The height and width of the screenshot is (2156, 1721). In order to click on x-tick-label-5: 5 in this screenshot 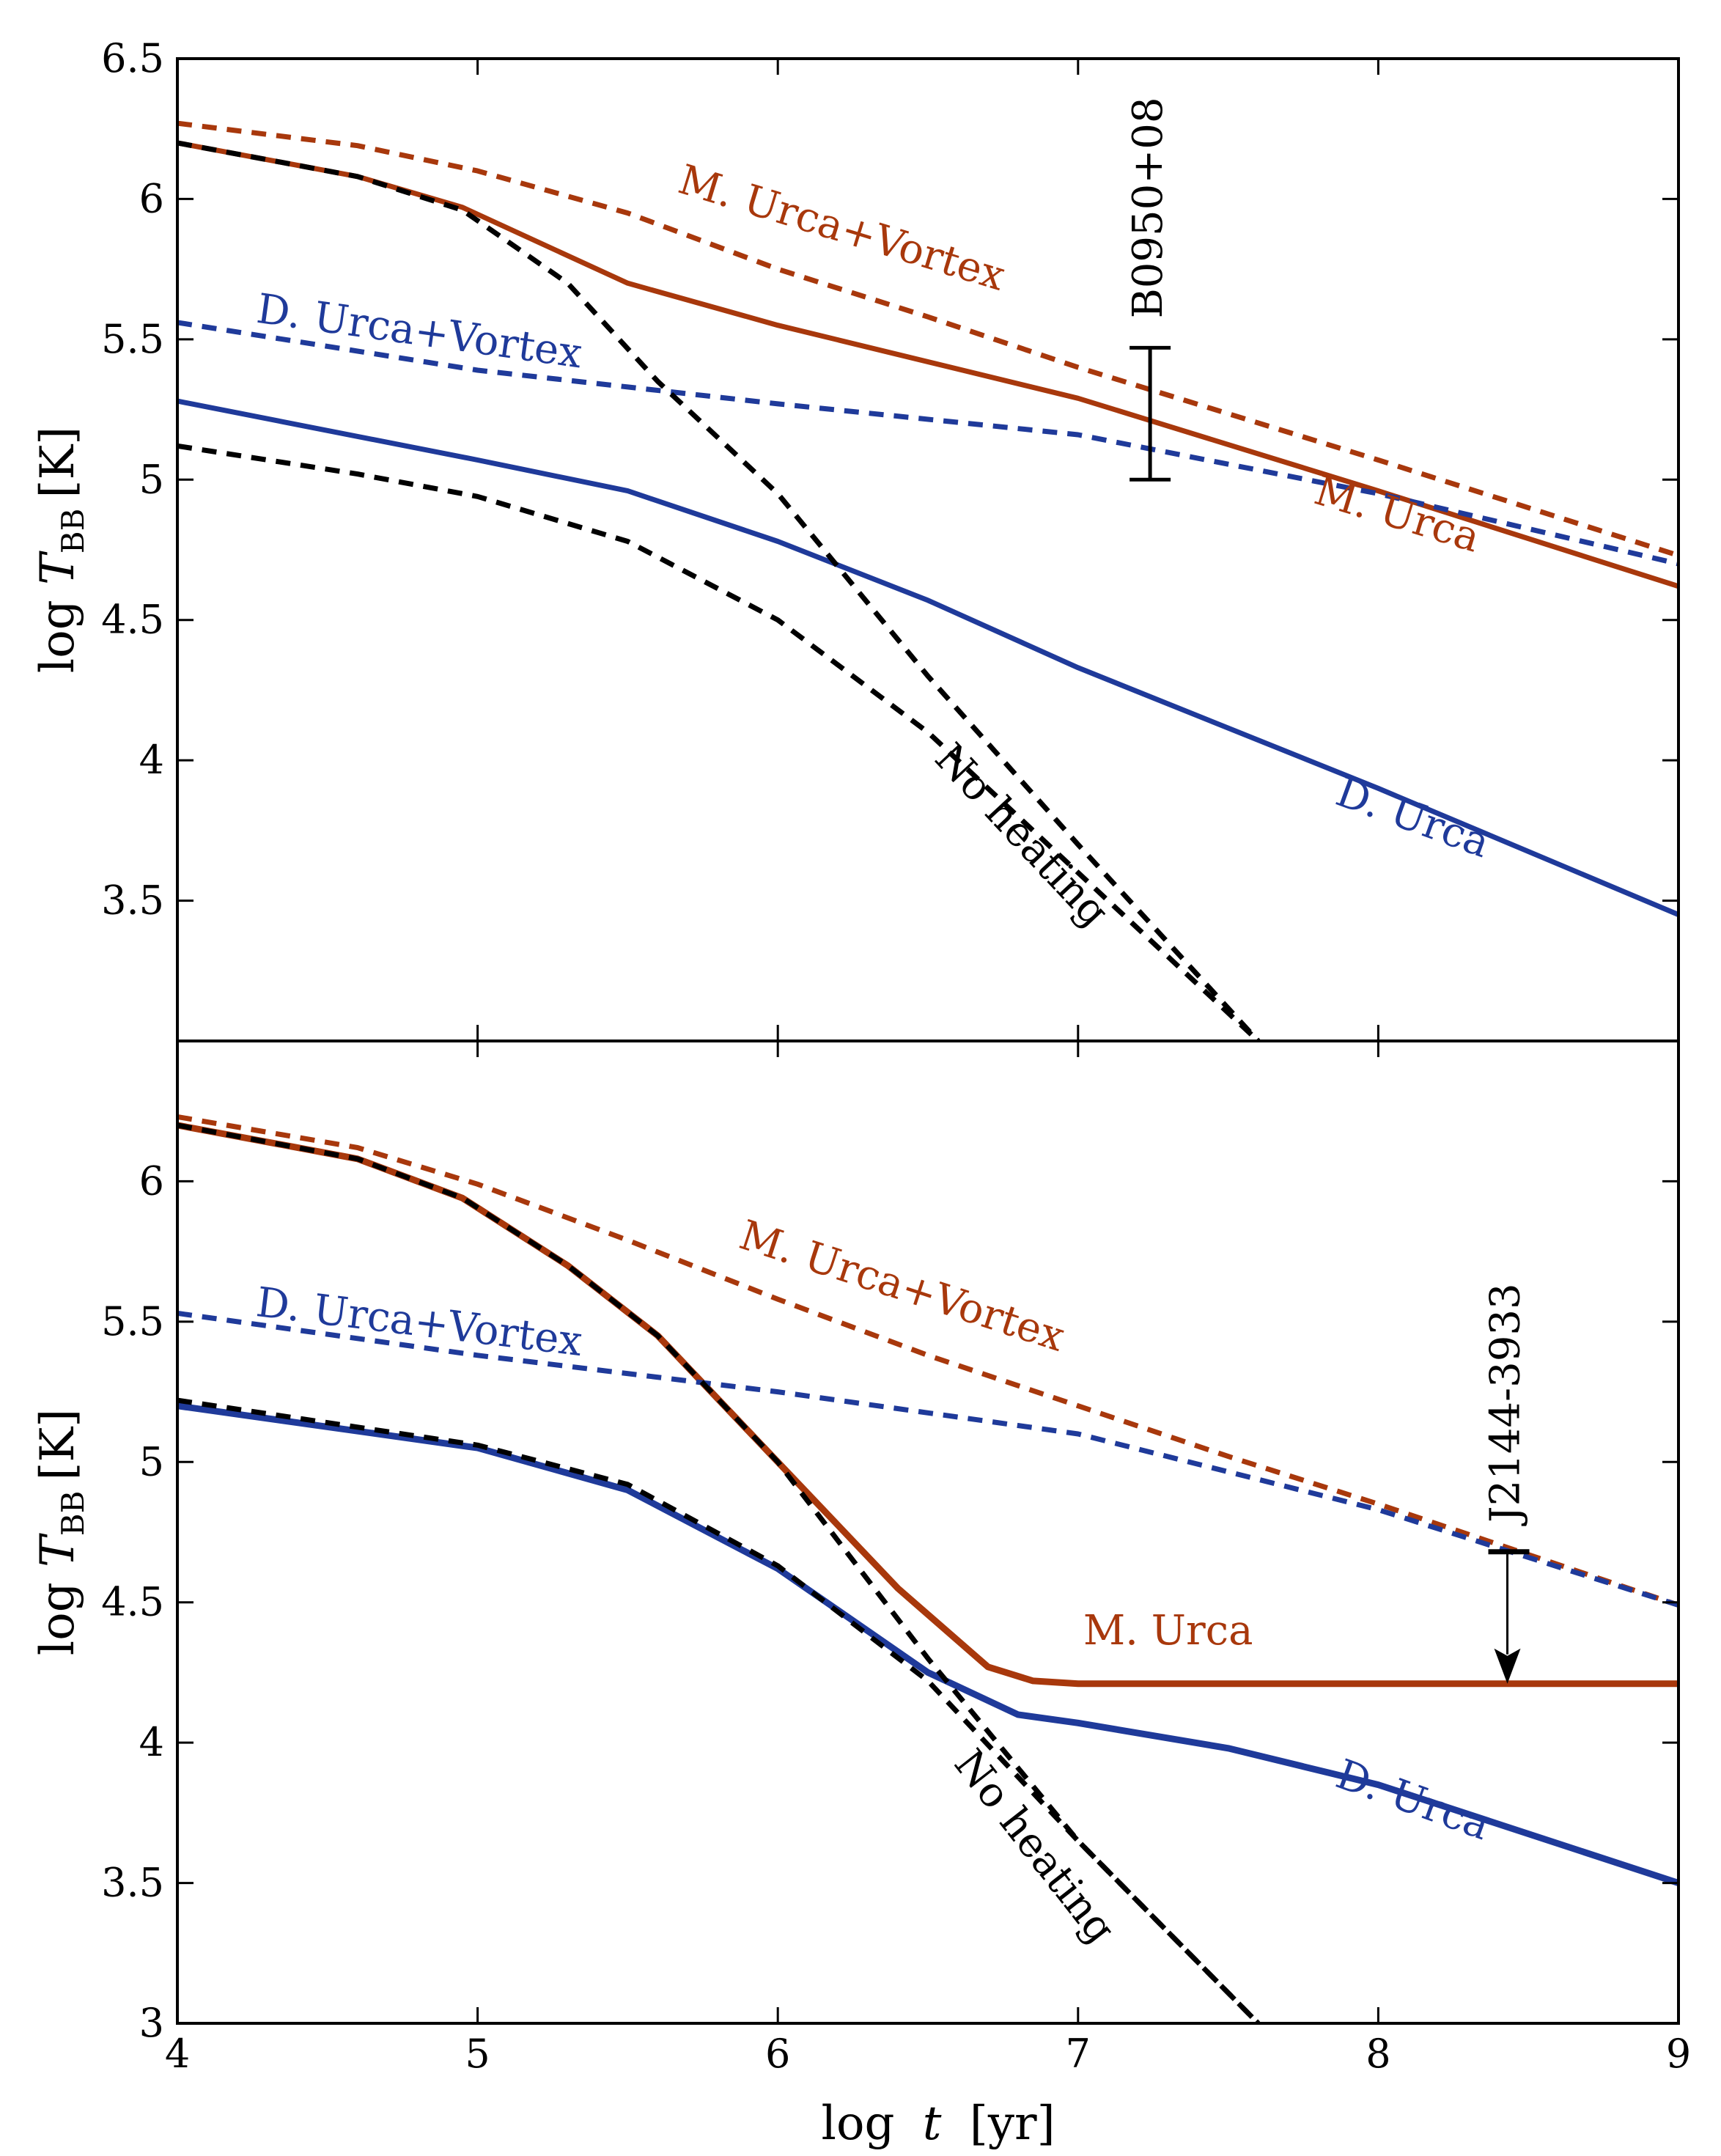, I will do `click(477, 2054)`.